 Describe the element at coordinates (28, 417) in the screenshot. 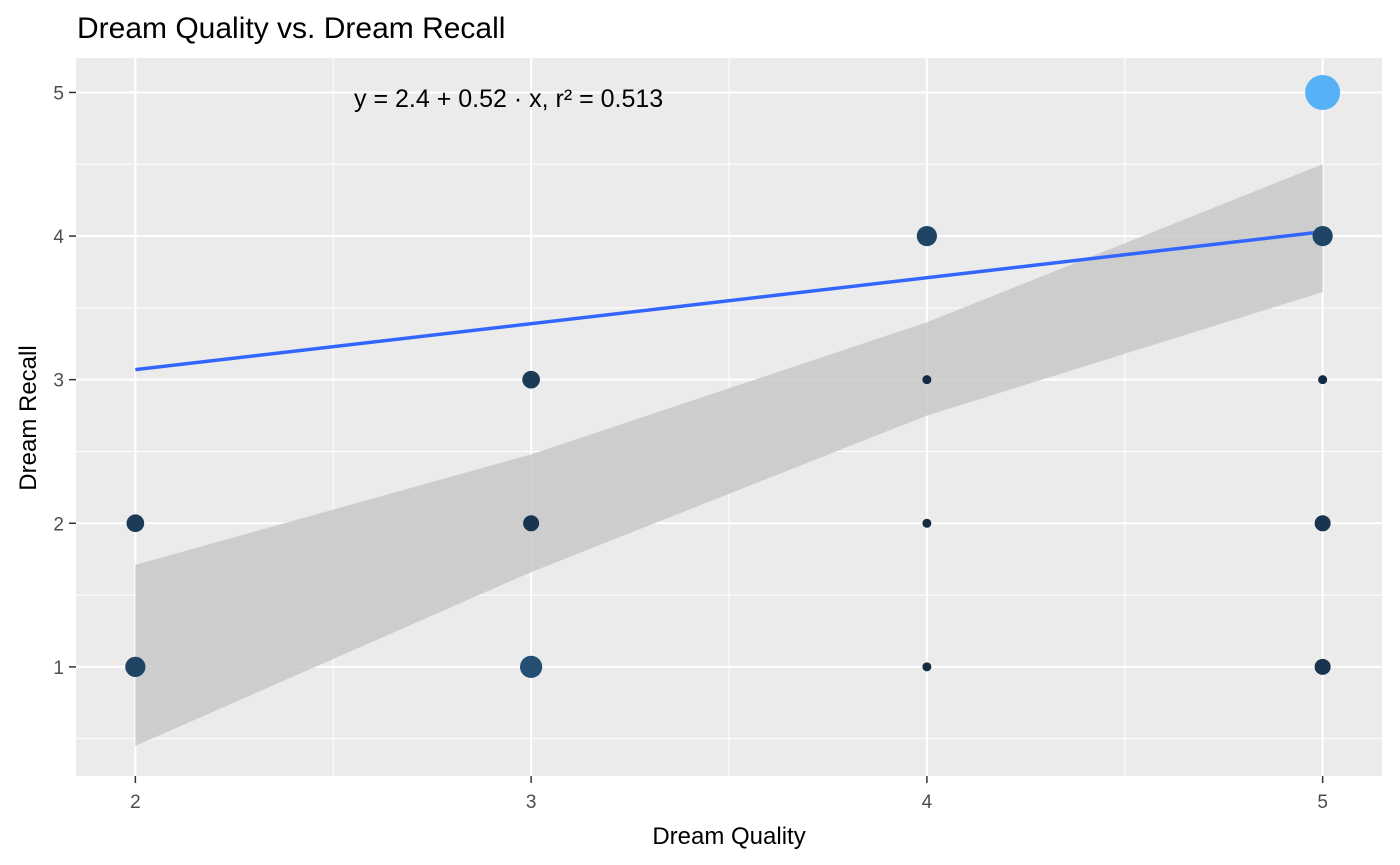

I see `y-axis-title: Dream Recall` at that location.